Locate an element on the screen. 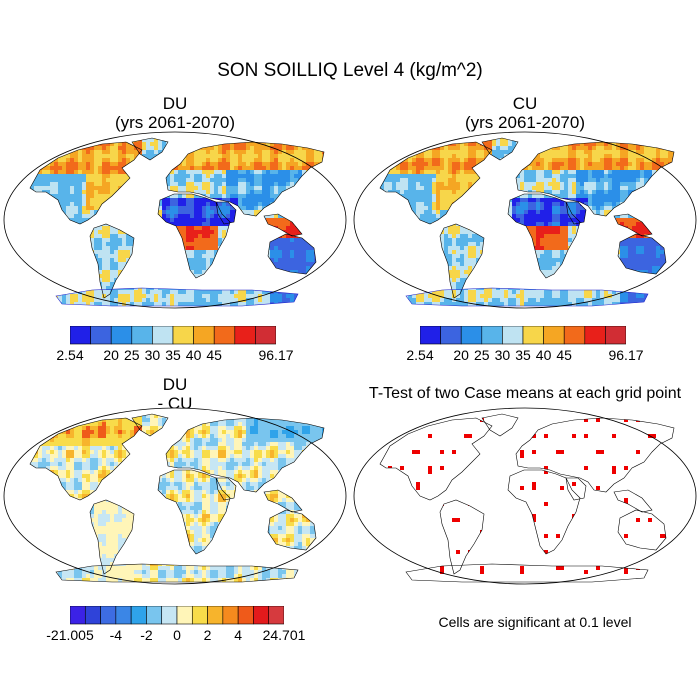 This screenshot has height=700, width=700. coastline-samerica is located at coordinates (112, 261).